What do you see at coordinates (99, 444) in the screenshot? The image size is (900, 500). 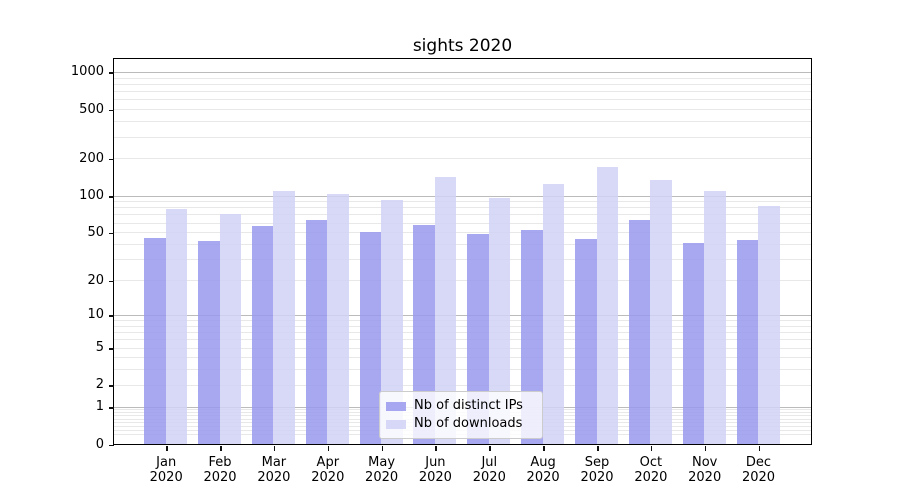 I see `y-tick-label: 0` at bounding box center [99, 444].